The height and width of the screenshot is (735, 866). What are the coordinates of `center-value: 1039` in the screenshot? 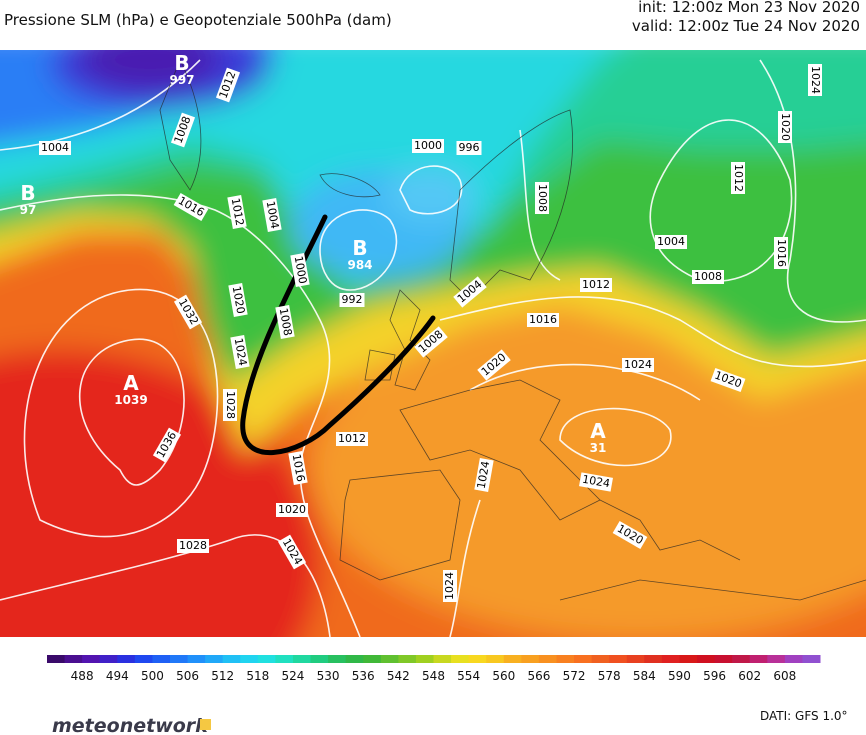 It's located at (130, 400).